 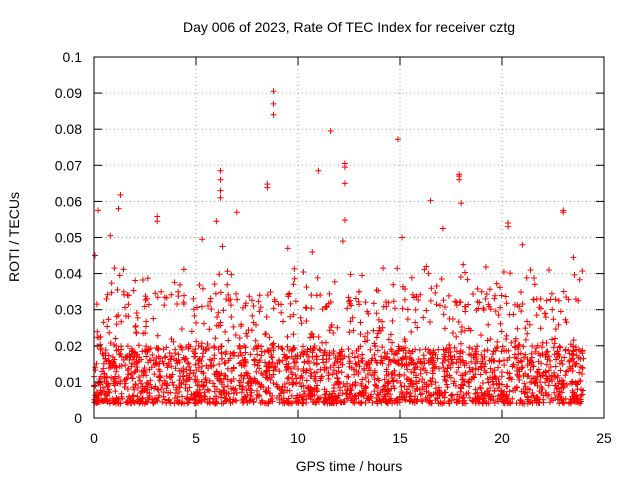 I want to click on y-tick-label: 0.09, so click(x=68, y=93).